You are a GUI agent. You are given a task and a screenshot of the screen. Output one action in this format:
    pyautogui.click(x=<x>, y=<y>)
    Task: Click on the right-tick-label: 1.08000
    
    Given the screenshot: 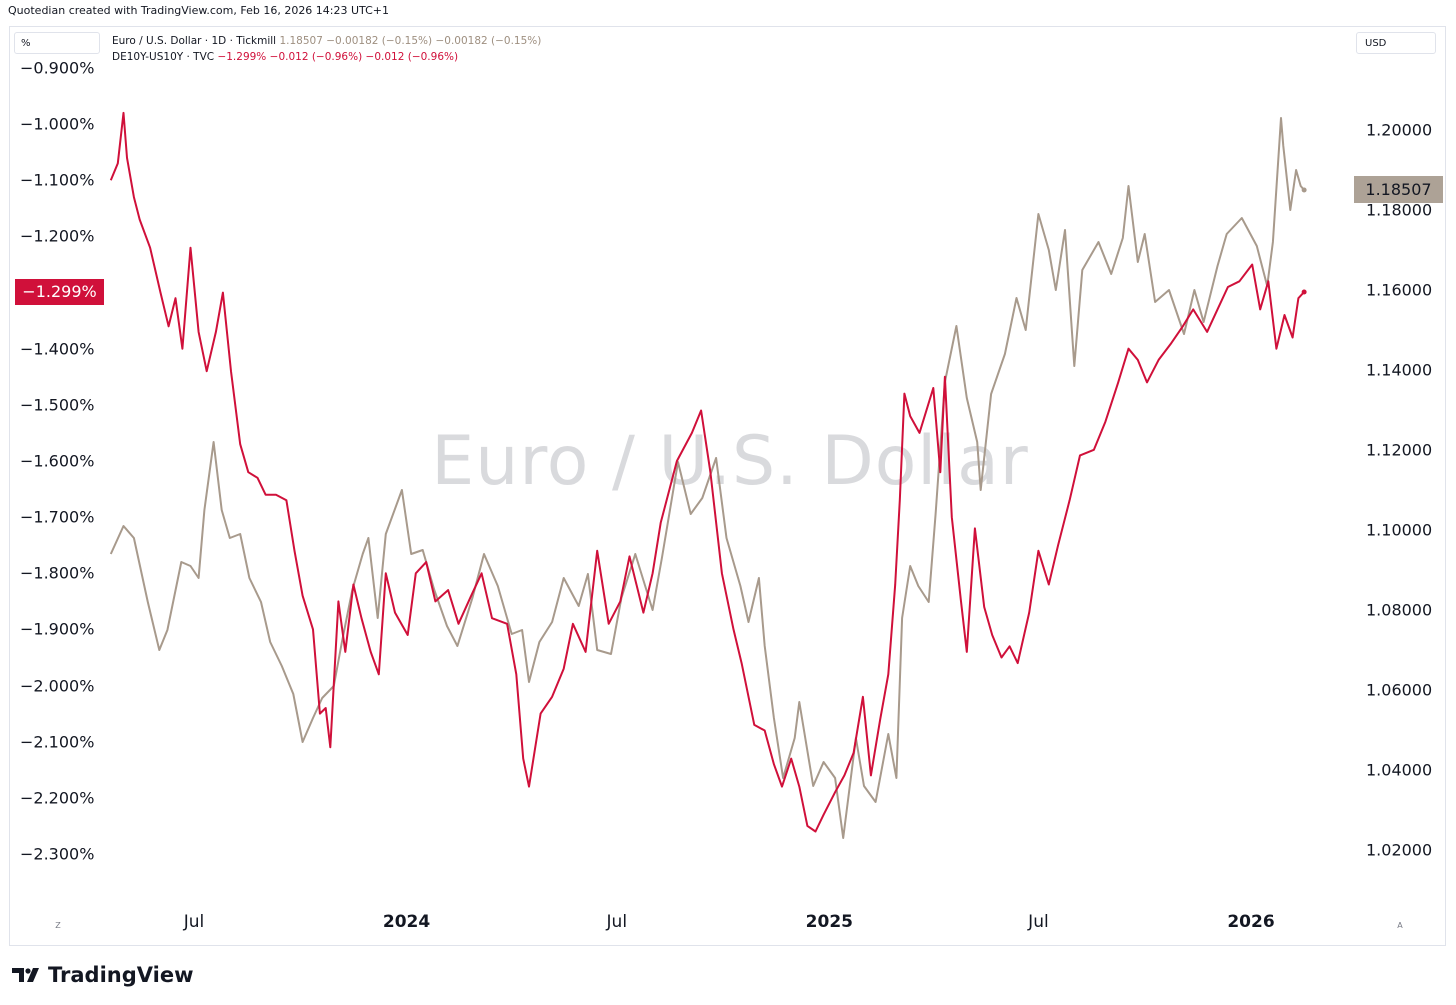 What is the action you would take?
    pyautogui.click(x=1399, y=610)
    